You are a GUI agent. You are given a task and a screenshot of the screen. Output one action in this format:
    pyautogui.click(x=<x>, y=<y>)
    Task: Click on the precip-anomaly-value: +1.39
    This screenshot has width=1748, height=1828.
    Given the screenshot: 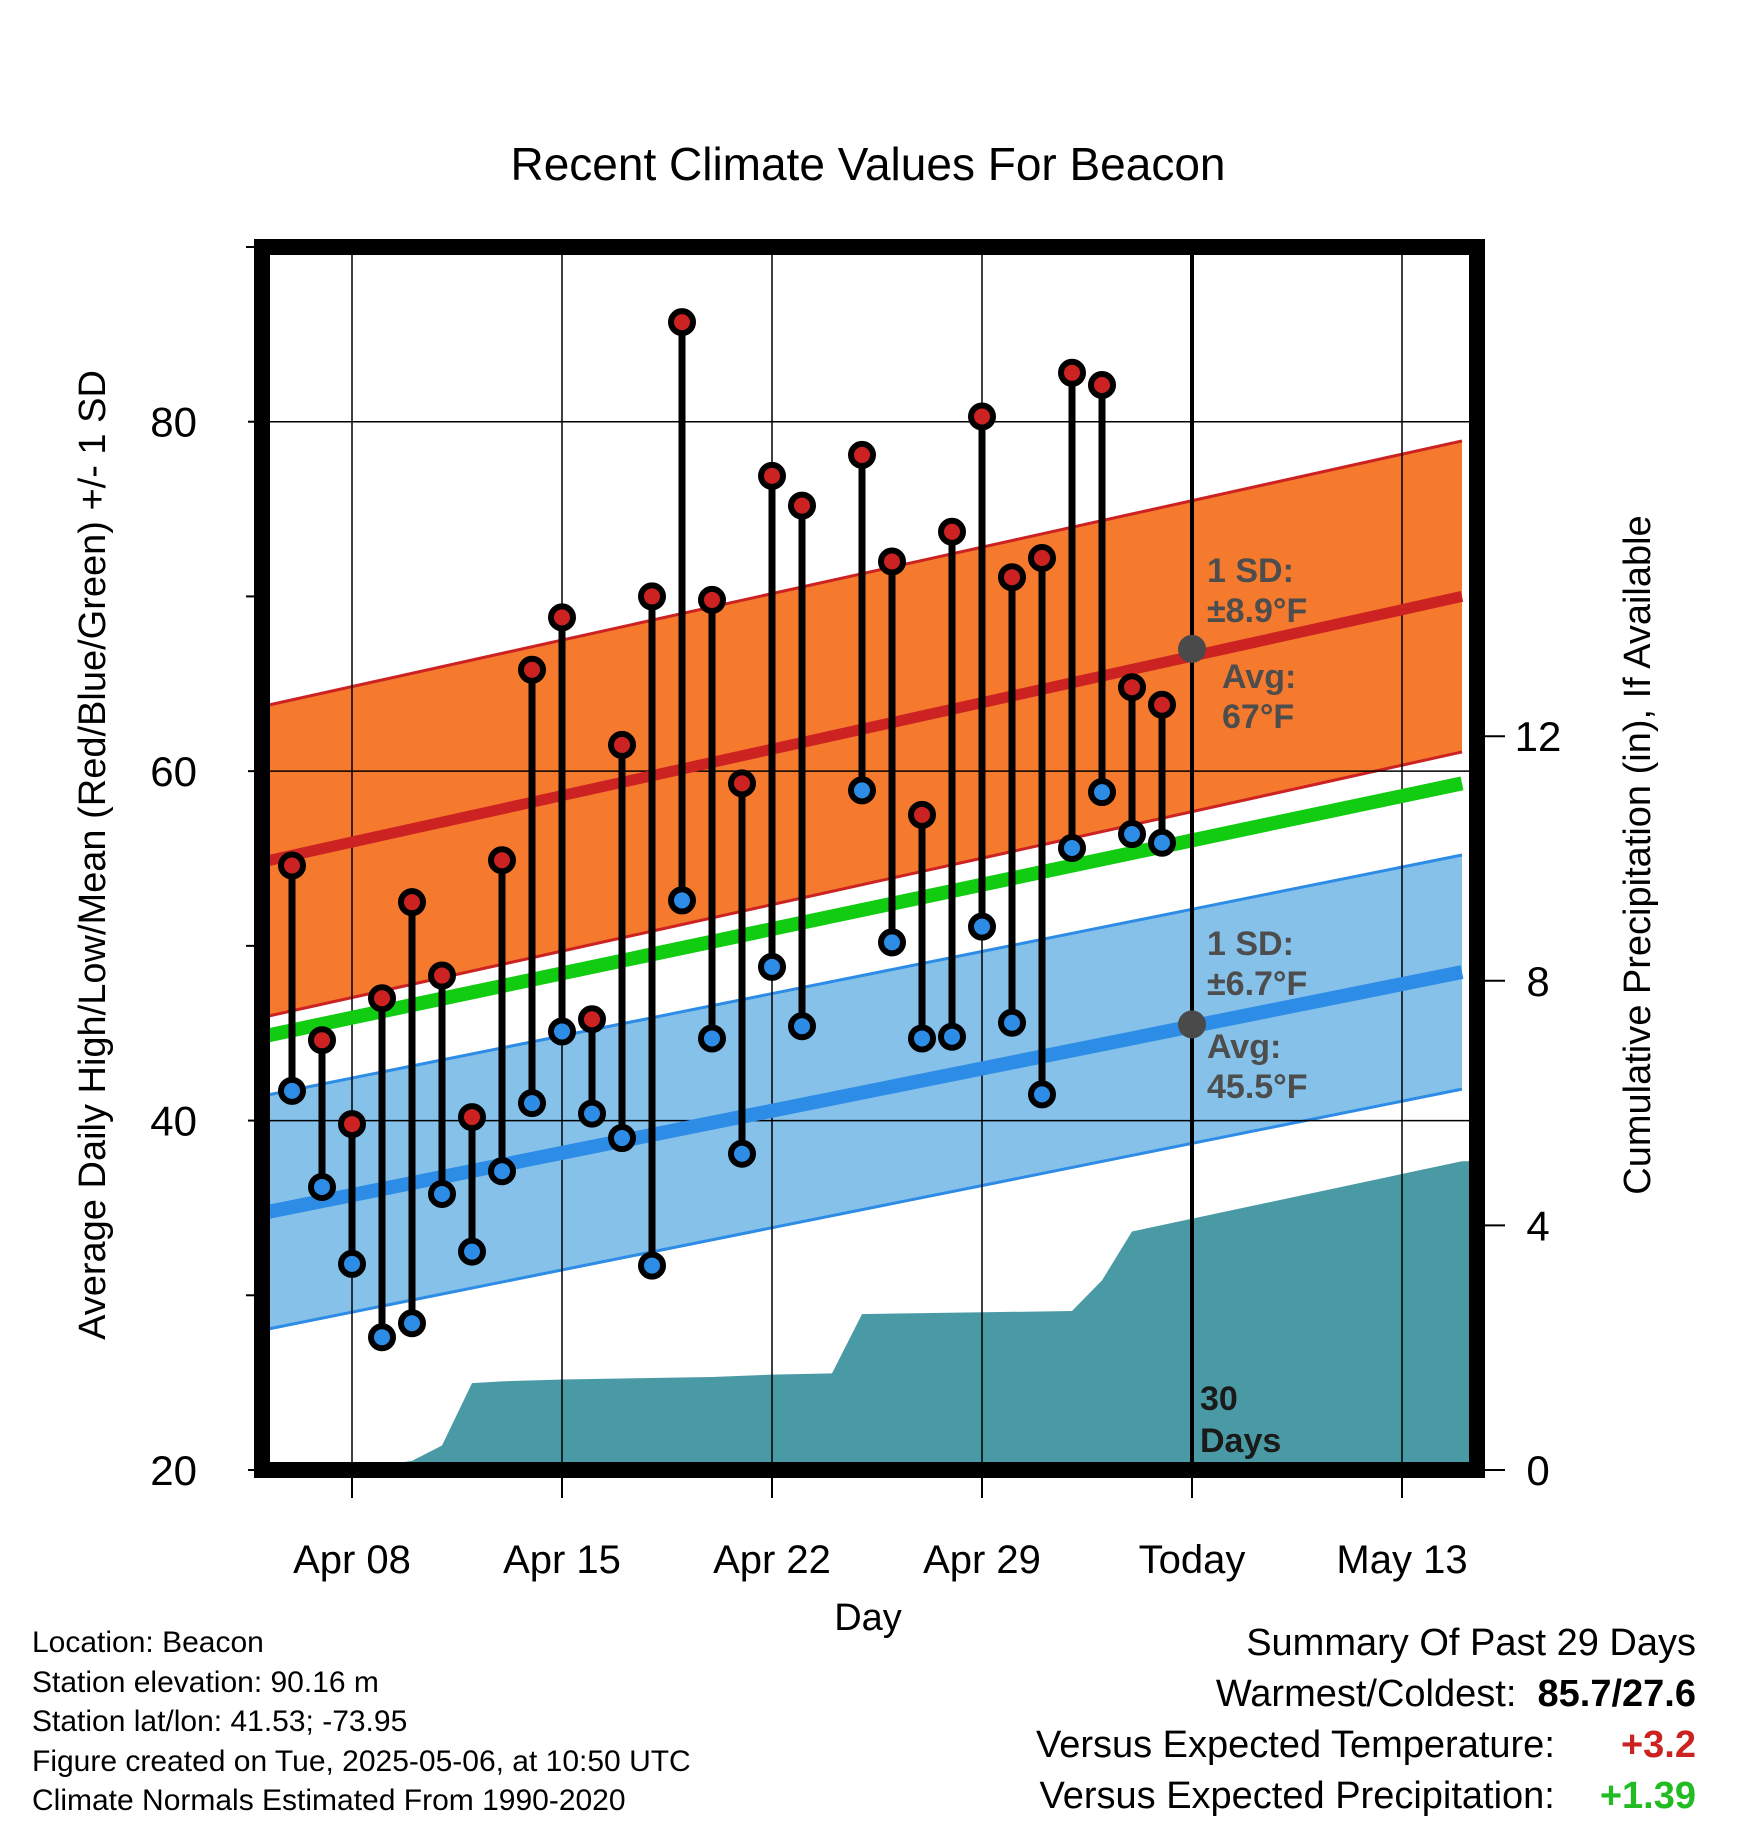 What is the action you would take?
    pyautogui.click(x=1647, y=1796)
    